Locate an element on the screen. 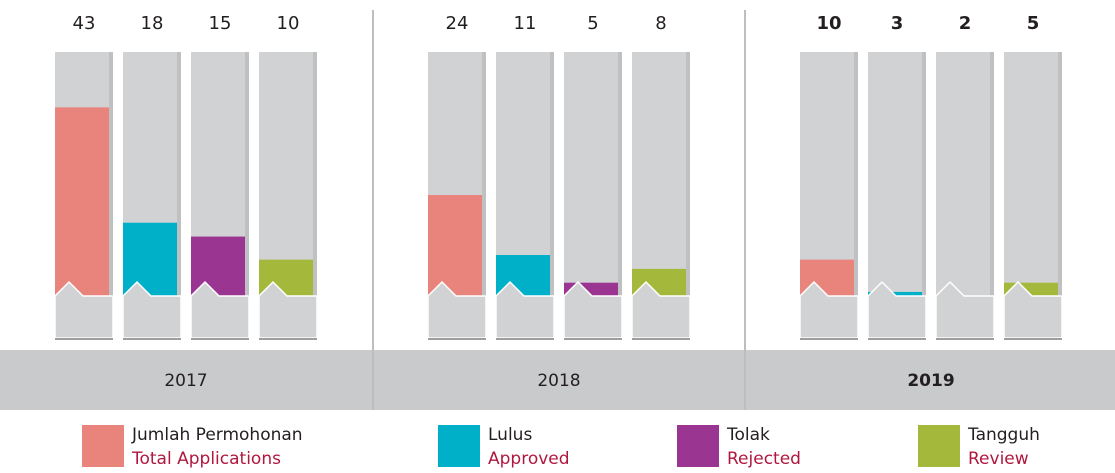  legend-name-en: Approved is located at coordinates (529, 459).